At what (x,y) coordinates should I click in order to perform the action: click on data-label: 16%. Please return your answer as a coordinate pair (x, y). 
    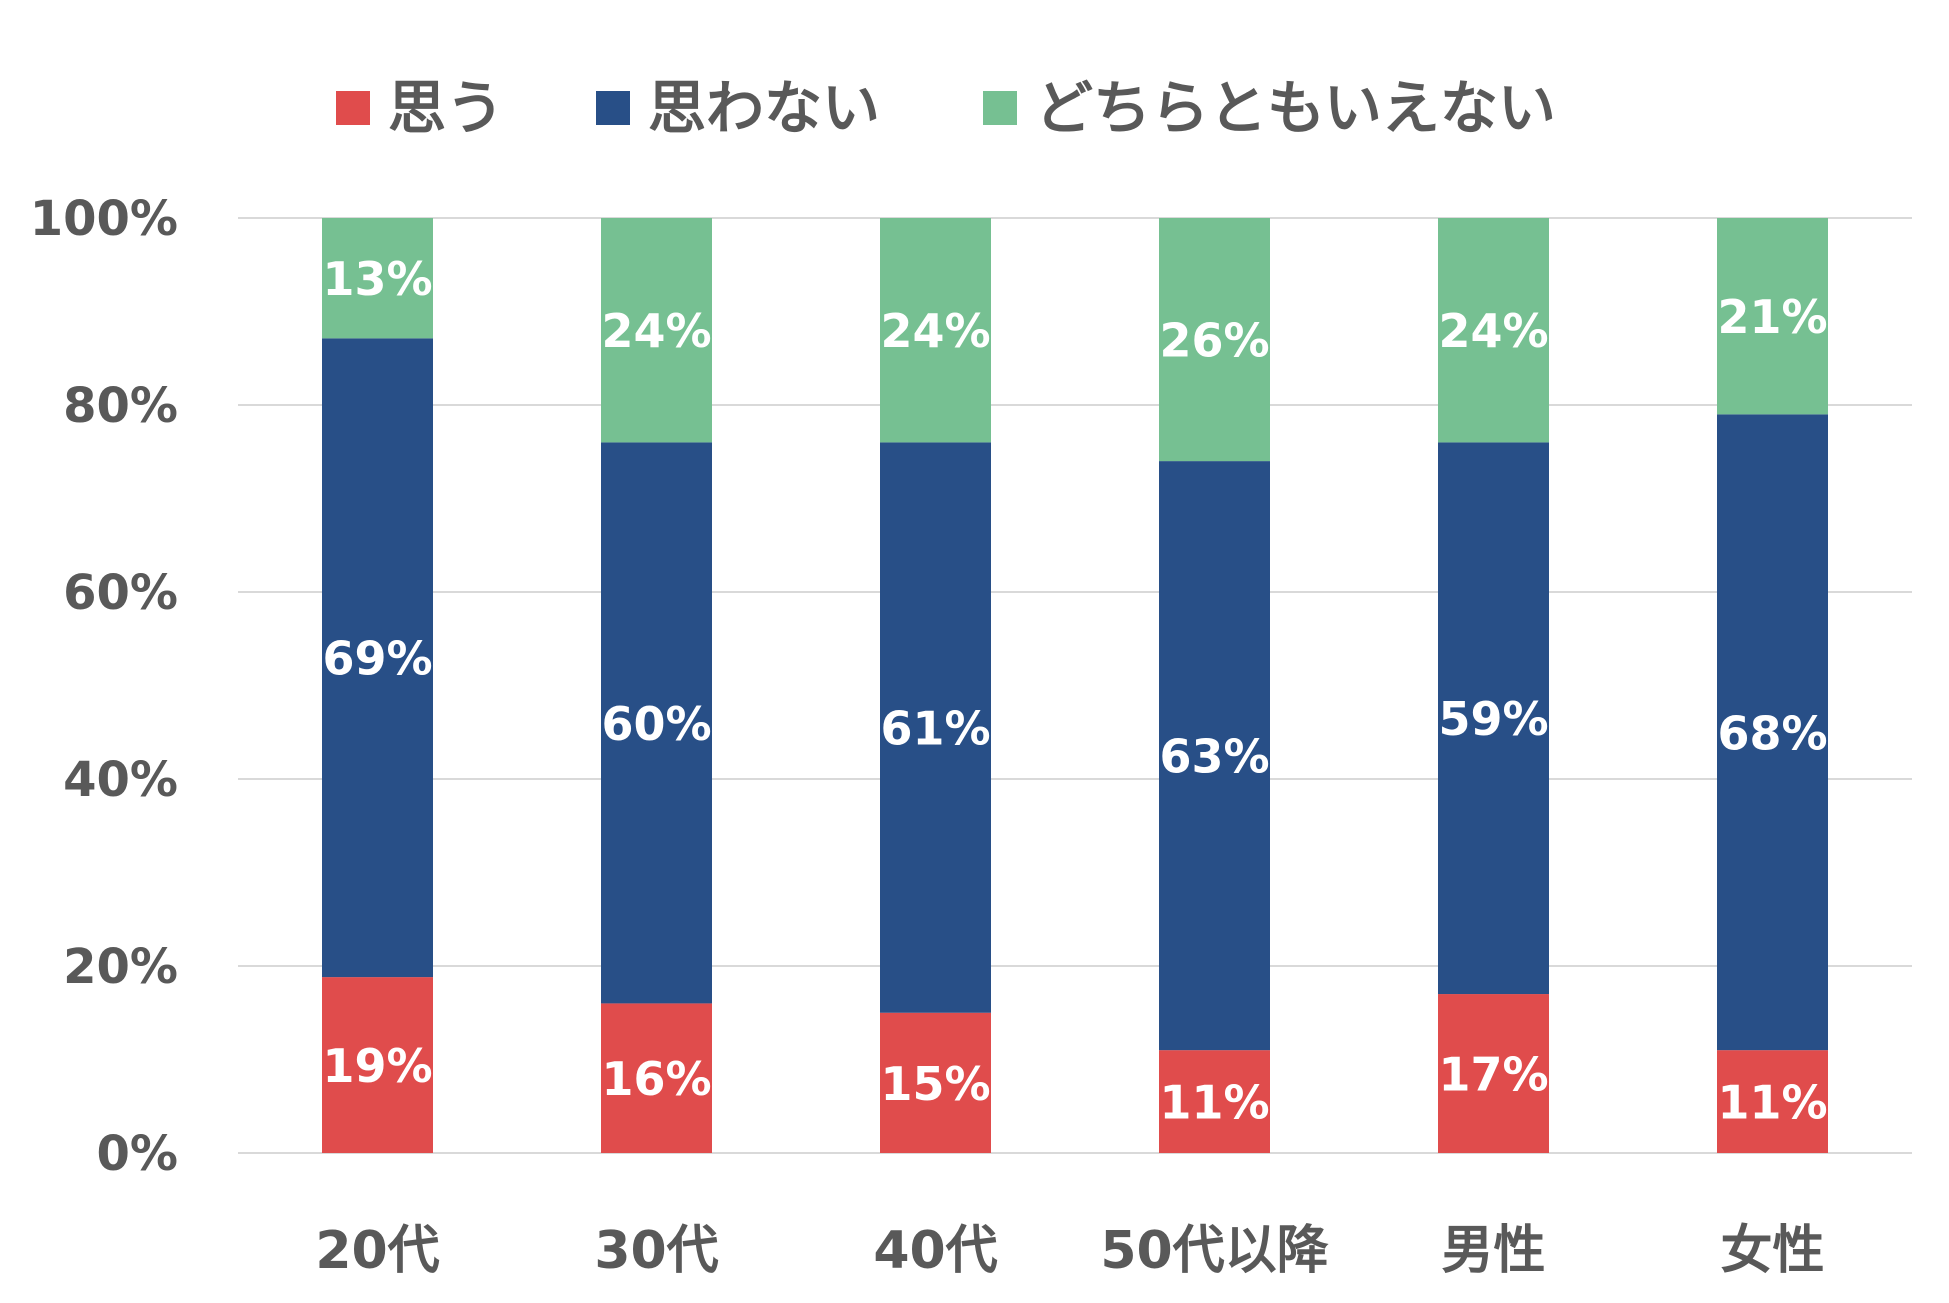
    Looking at the image, I should click on (656, 1079).